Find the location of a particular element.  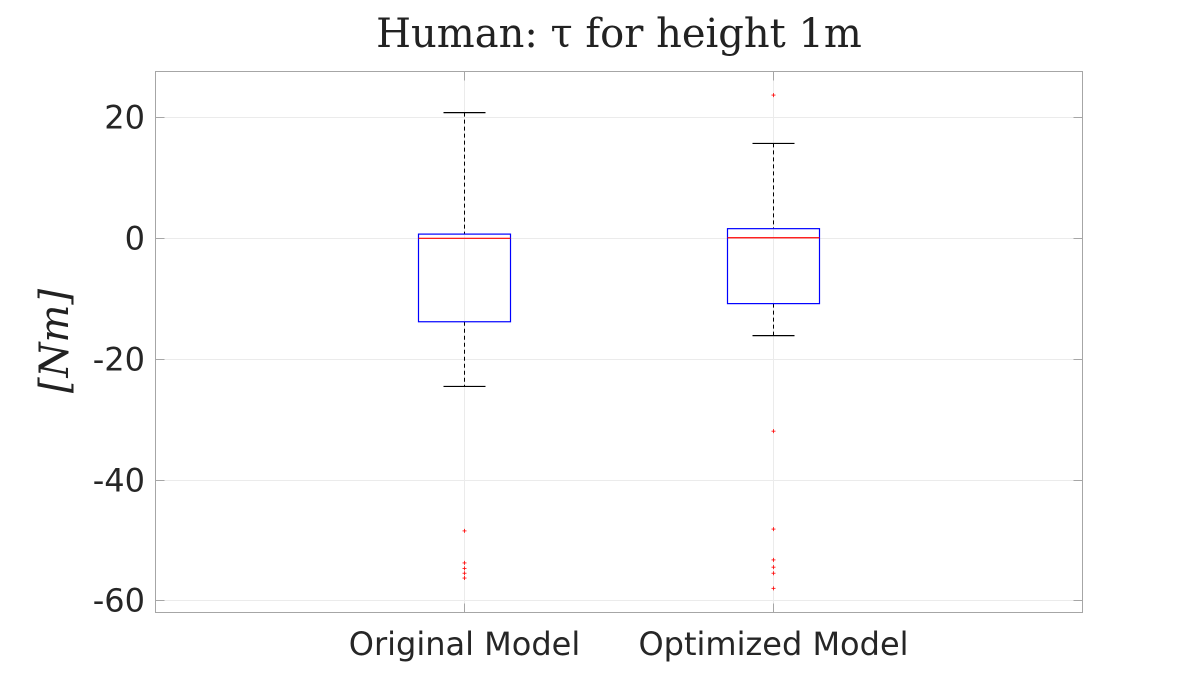

x-tick-label: Optimized Model is located at coordinates (773, 644).